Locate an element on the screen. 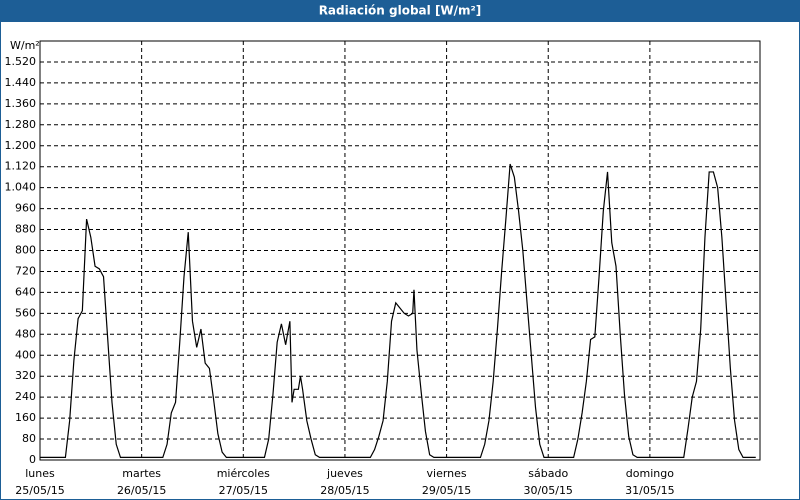 This screenshot has width=800, height=500. x-tick-label: domingo is located at coordinates (650, 473).